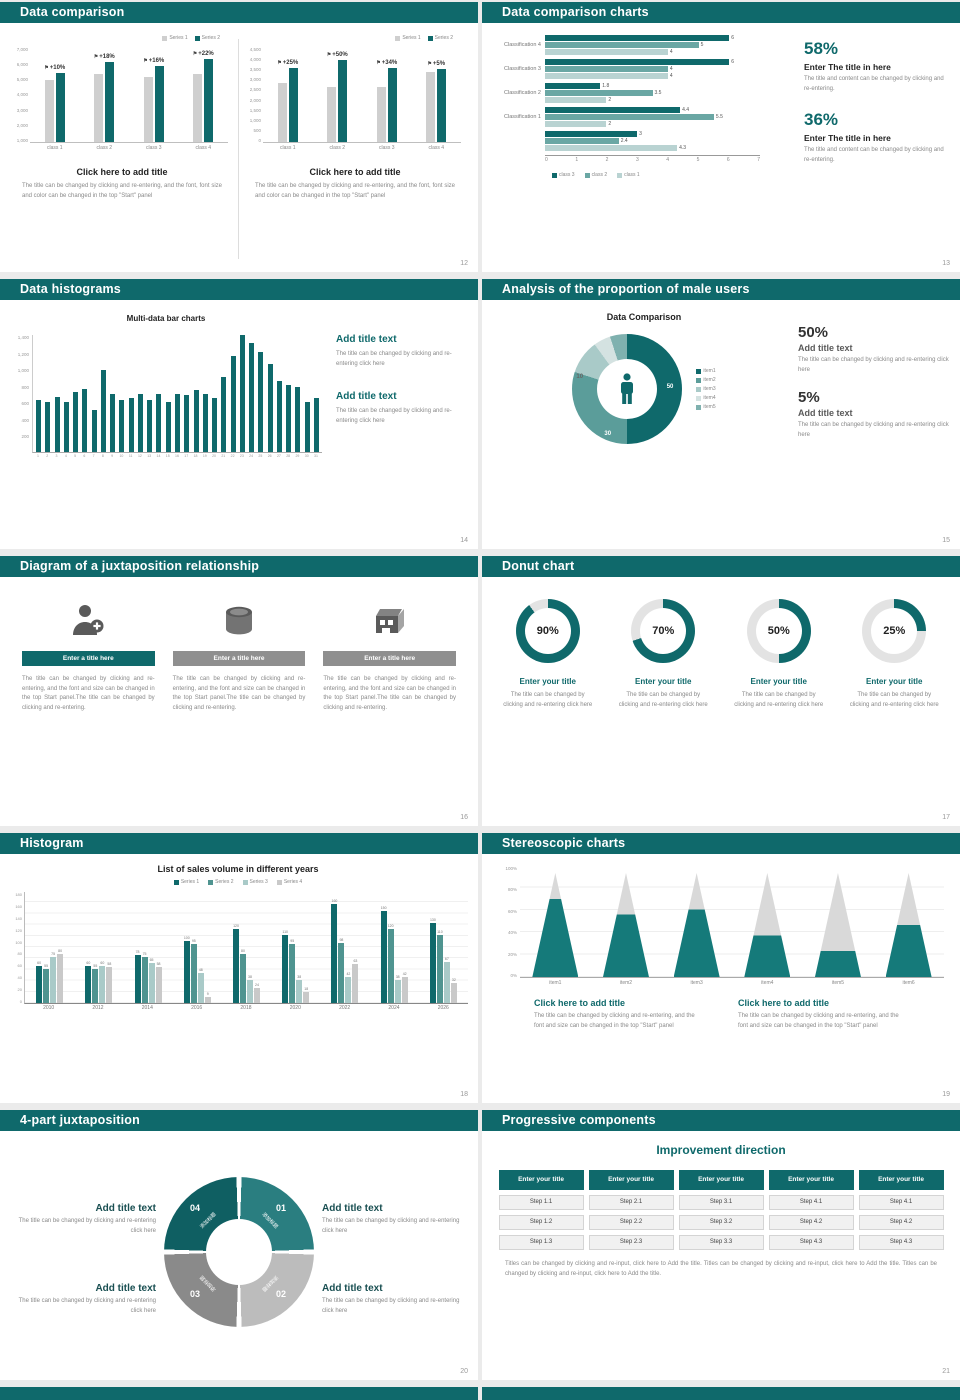 The height and width of the screenshot is (1400, 960). Describe the element at coordinates (809, 398) in the screenshot. I see `stat-percentage: 5%` at that location.